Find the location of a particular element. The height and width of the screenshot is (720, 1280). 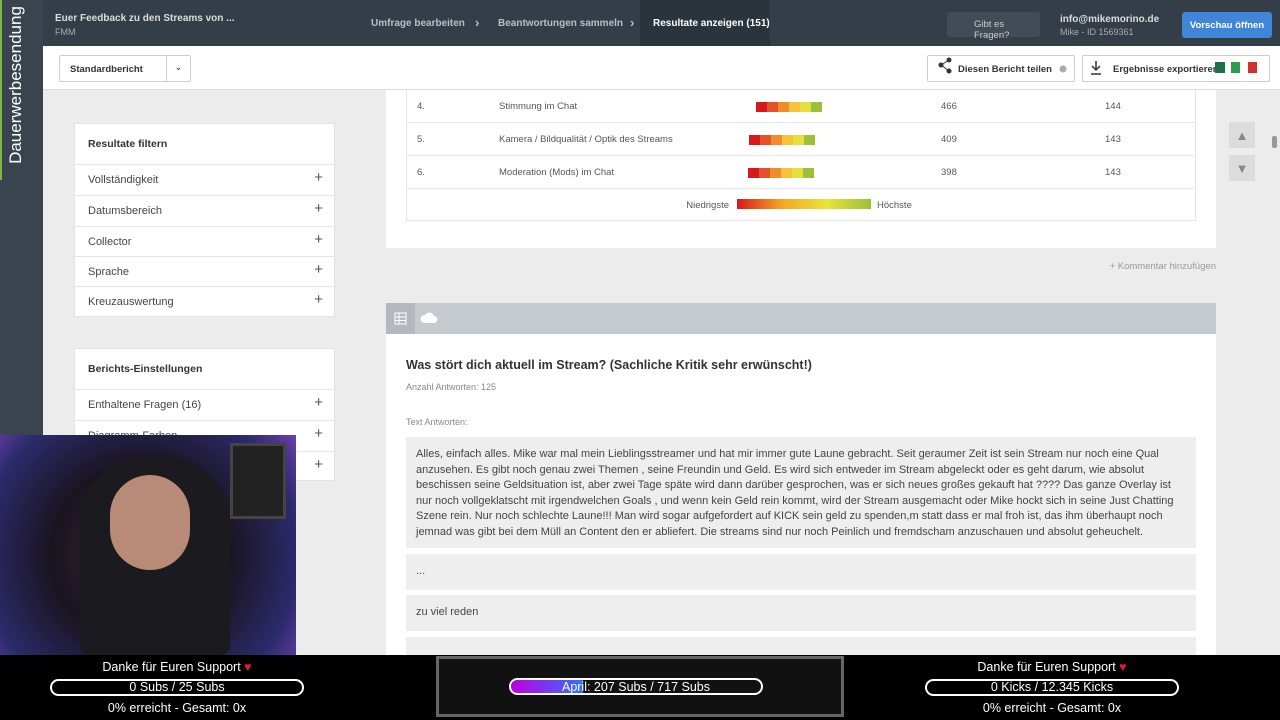

chevron: ⌄ is located at coordinates (178, 68).